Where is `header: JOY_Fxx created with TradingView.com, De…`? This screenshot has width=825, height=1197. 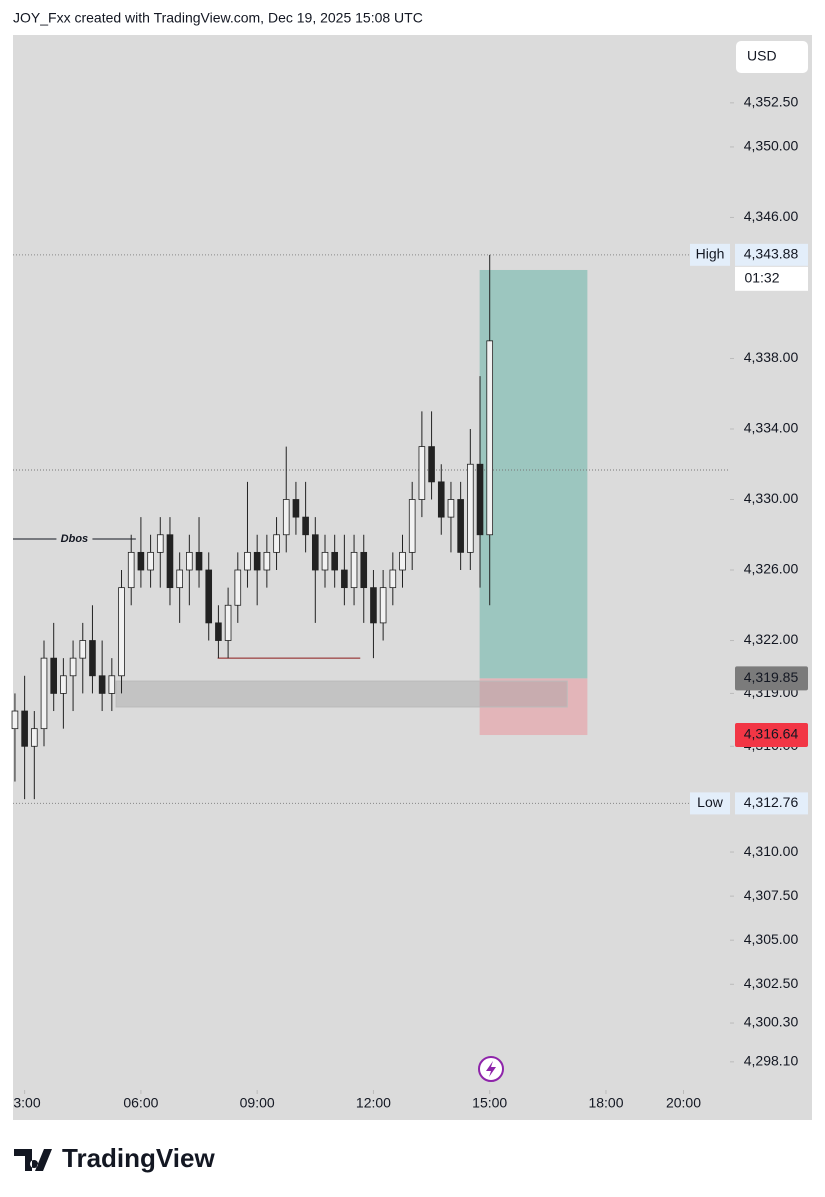
header: JOY_Fxx created with TradingView.com, De… is located at coordinates (218, 18).